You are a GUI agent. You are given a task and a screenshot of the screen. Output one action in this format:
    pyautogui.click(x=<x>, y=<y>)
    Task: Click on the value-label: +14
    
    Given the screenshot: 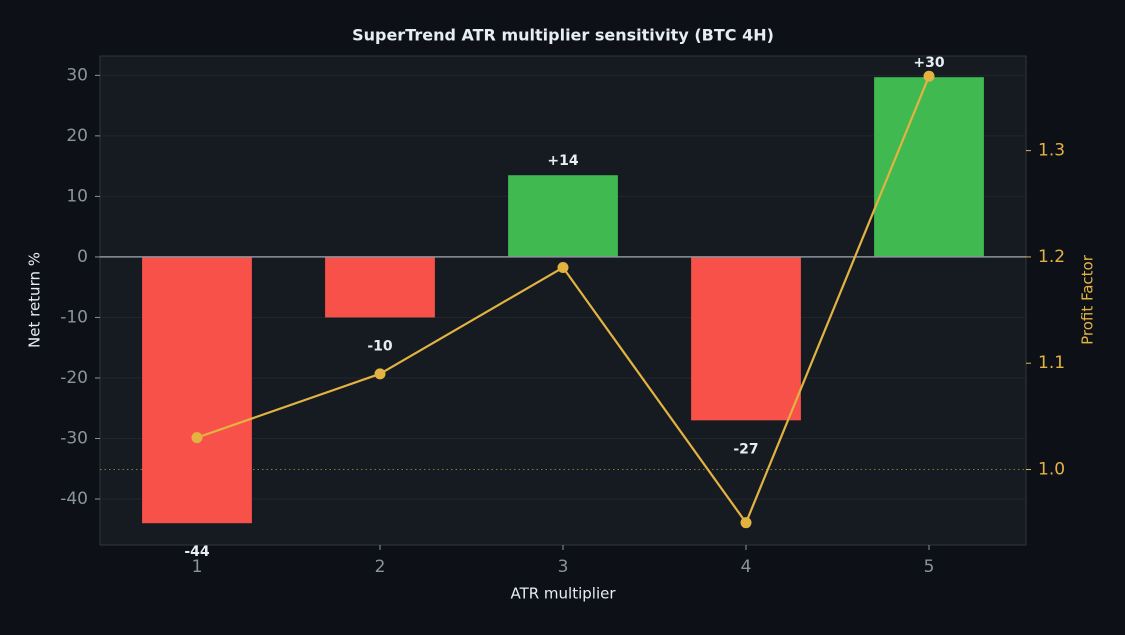 What is the action you would take?
    pyautogui.click(x=562, y=161)
    